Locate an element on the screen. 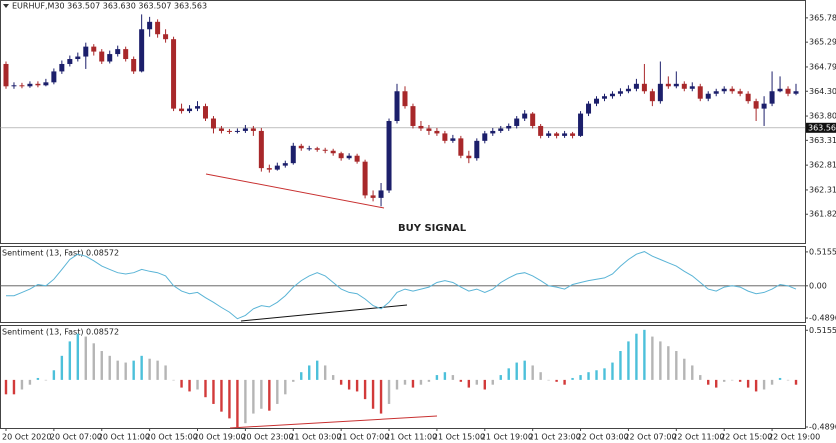  x-tick-label: 22 Oct 19:00 is located at coordinates (794, 437).